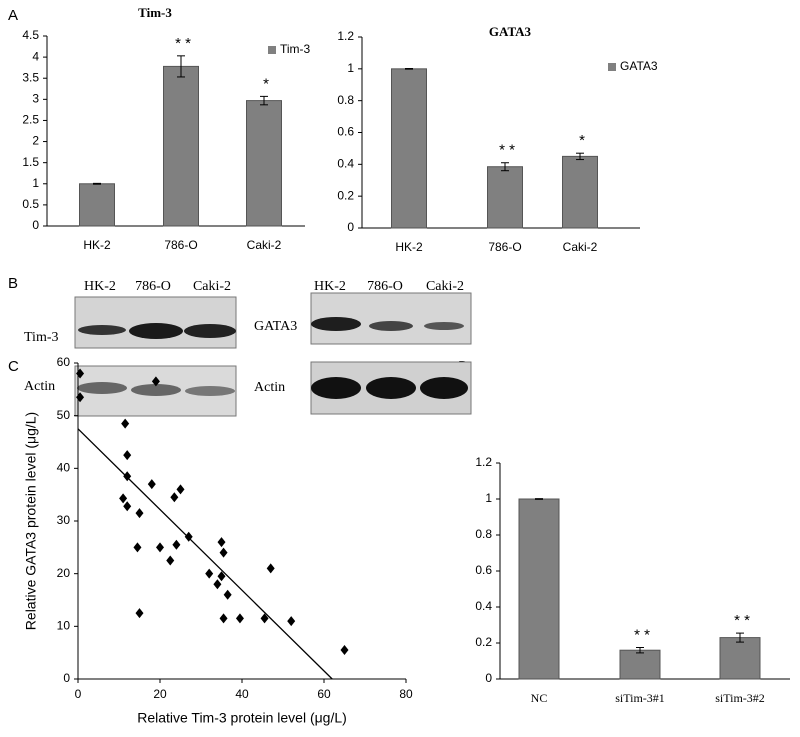  I want to click on panel-label: B, so click(13, 283).